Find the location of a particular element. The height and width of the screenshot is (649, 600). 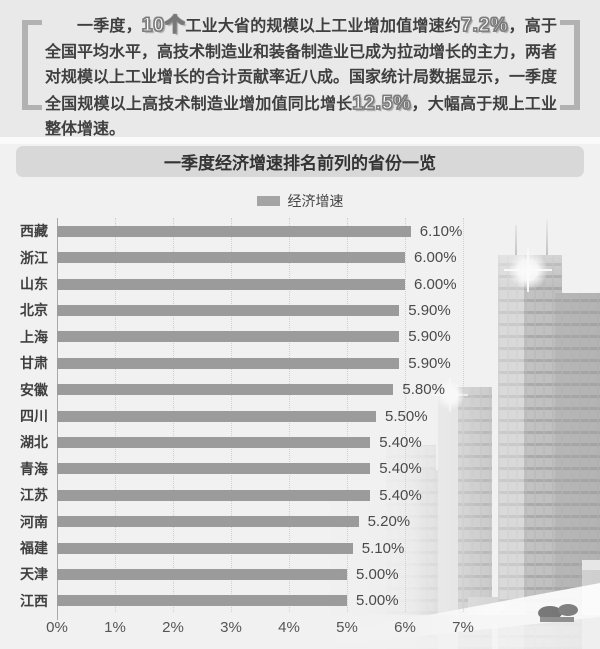

chart-row: 山东 6.00% is located at coordinates (300, 284).